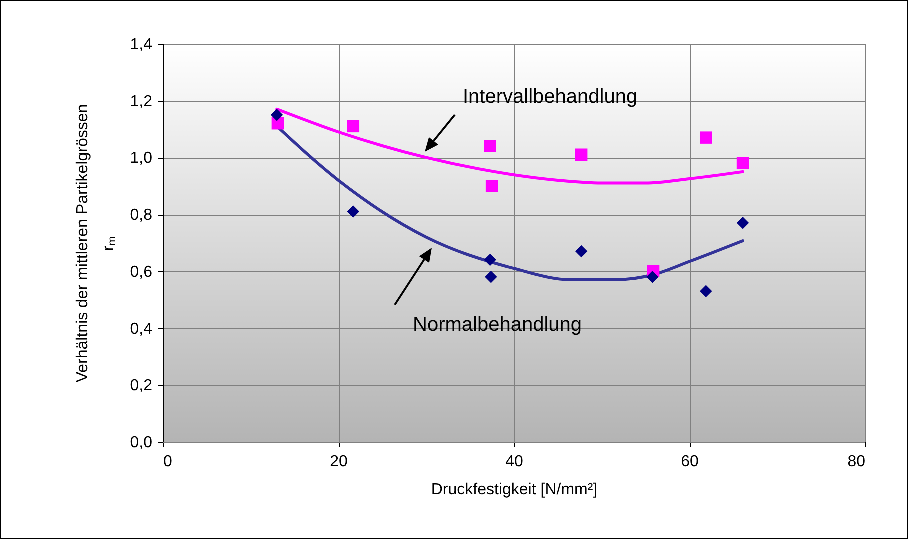 This screenshot has height=539, width=908. I want to click on y-tick-label: 1,4, so click(141, 45).